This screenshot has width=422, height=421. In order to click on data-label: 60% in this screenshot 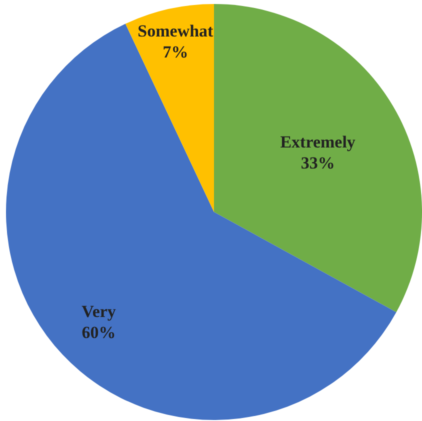, I will do `click(99, 332)`.